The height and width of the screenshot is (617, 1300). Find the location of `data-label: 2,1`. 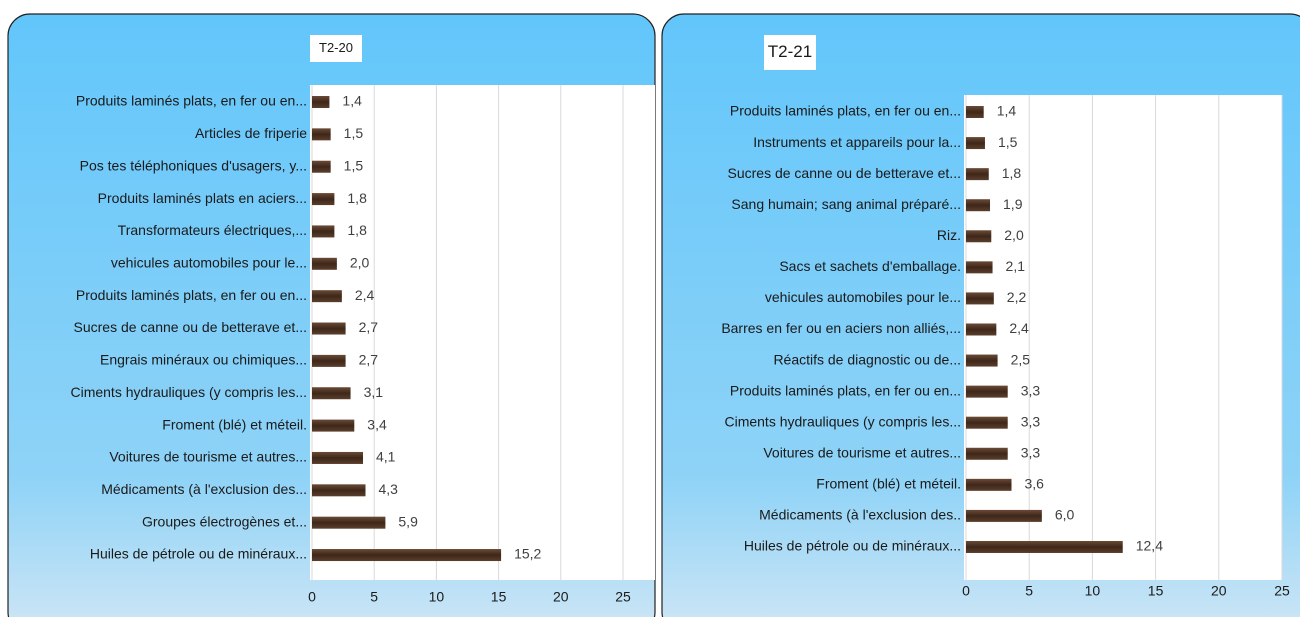

data-label: 2,1 is located at coordinates (1016, 266).